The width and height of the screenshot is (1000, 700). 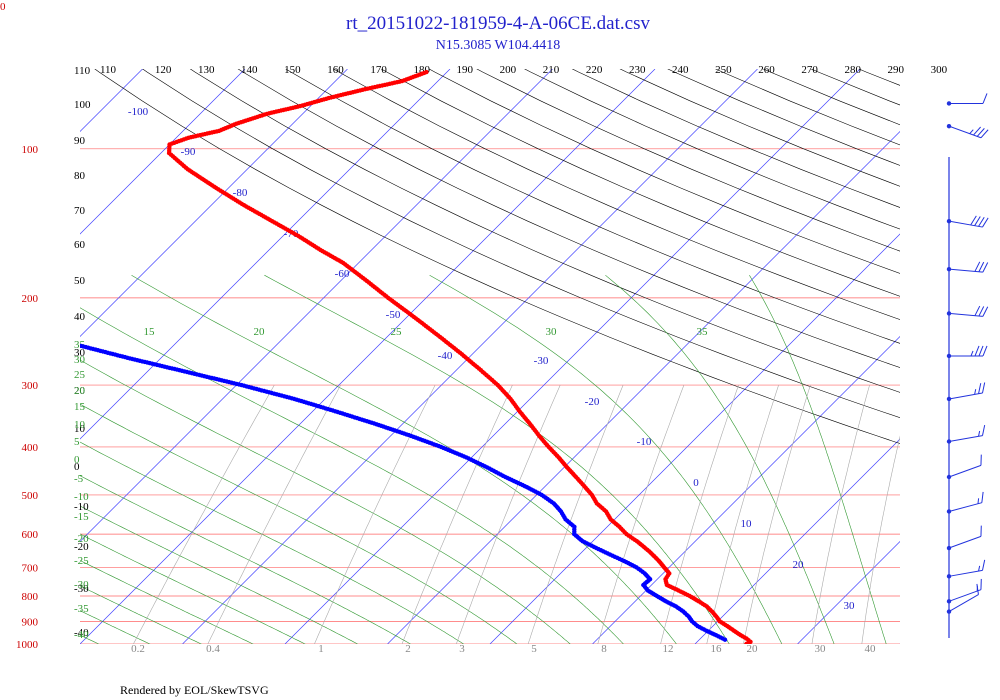 I want to click on isotherm-line, so click(x=163, y=152).